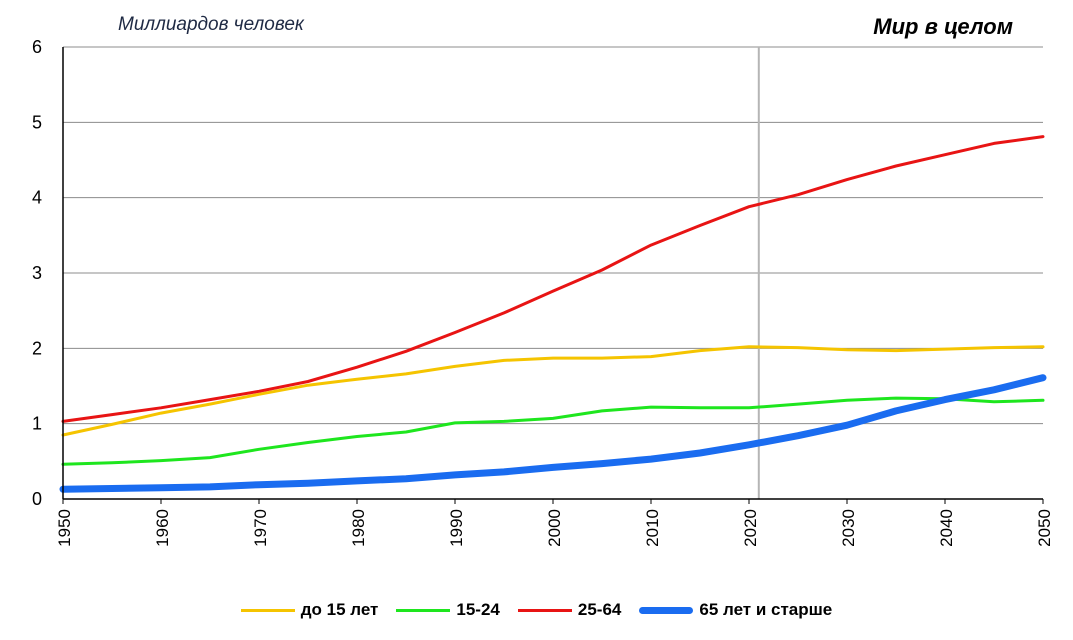  What do you see at coordinates (1044, 528) in the screenshot?
I see `x-tick-label-2050: 2050` at bounding box center [1044, 528].